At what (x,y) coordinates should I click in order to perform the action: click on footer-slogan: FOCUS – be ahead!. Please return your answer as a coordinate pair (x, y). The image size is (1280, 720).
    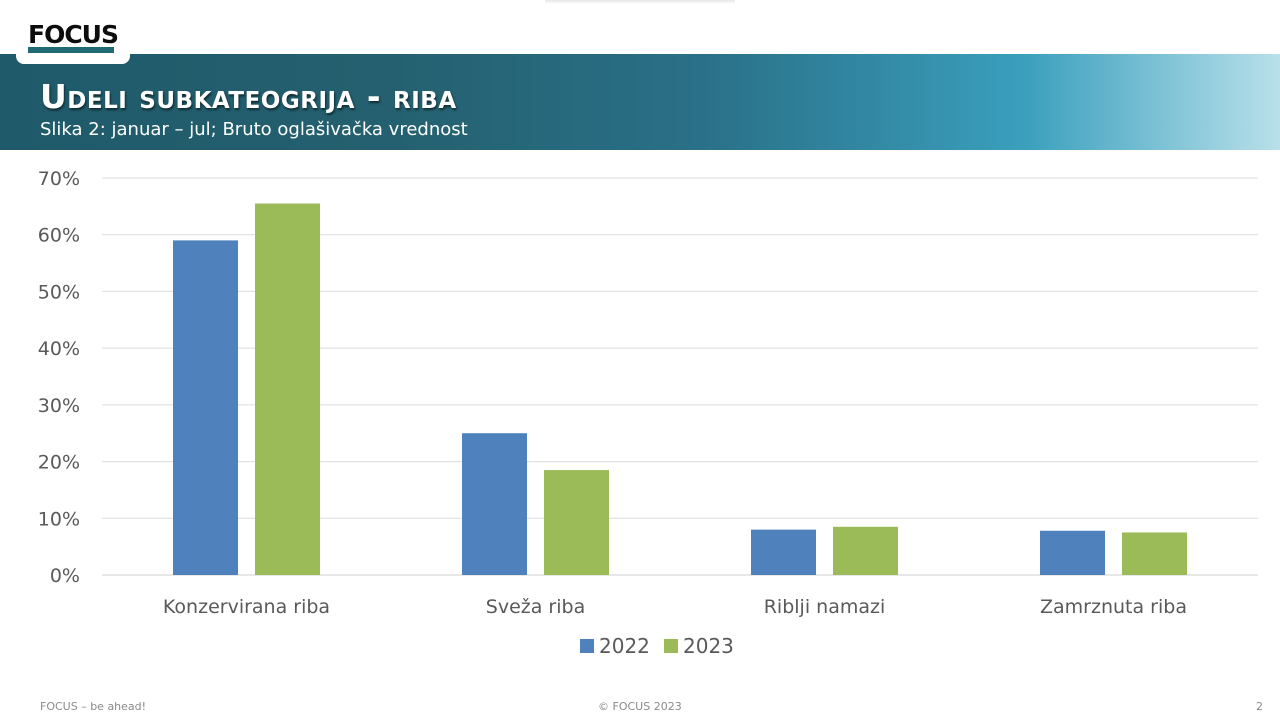
    Looking at the image, I should click on (93, 706).